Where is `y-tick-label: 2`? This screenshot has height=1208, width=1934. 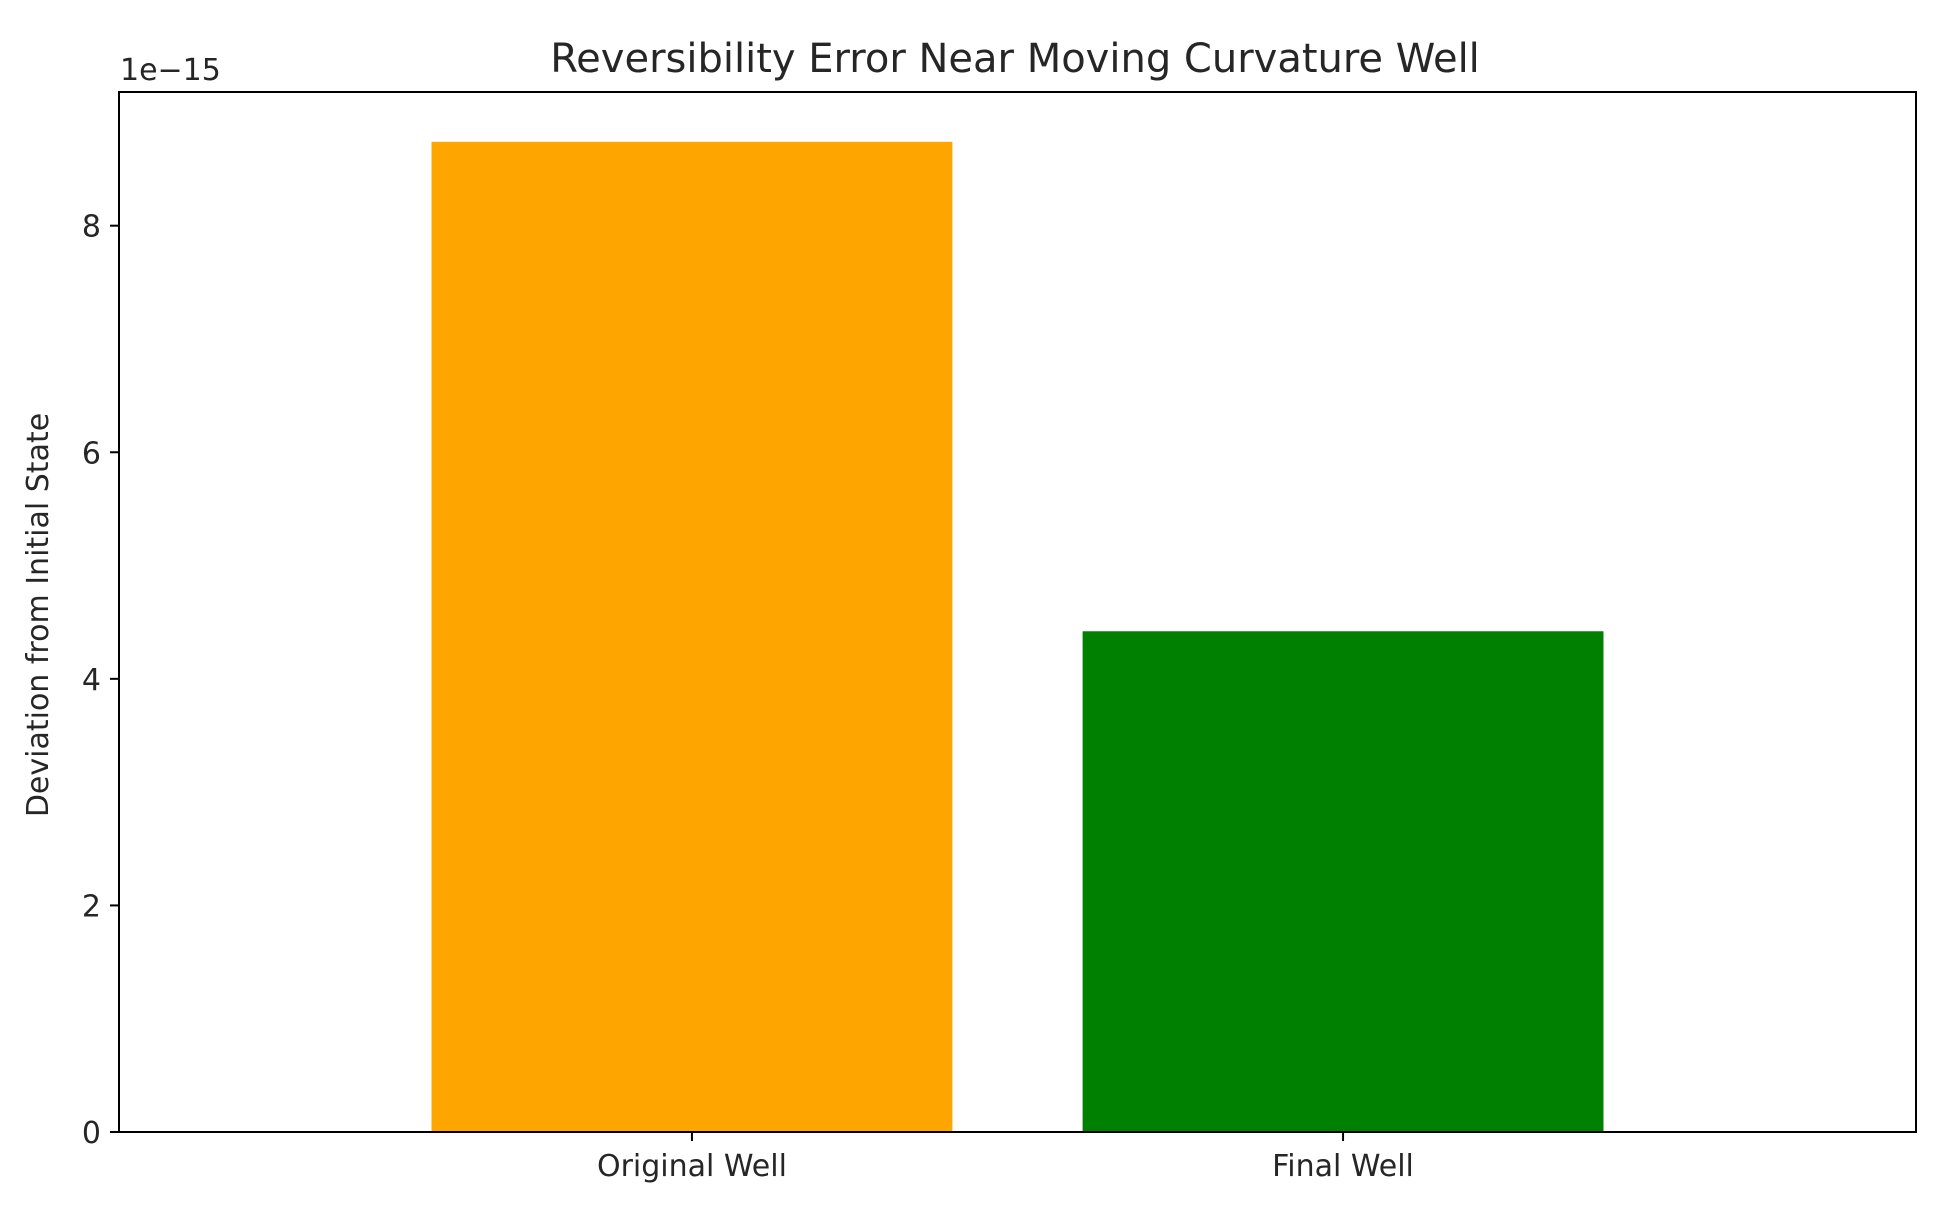
y-tick-label: 2 is located at coordinates (91, 906).